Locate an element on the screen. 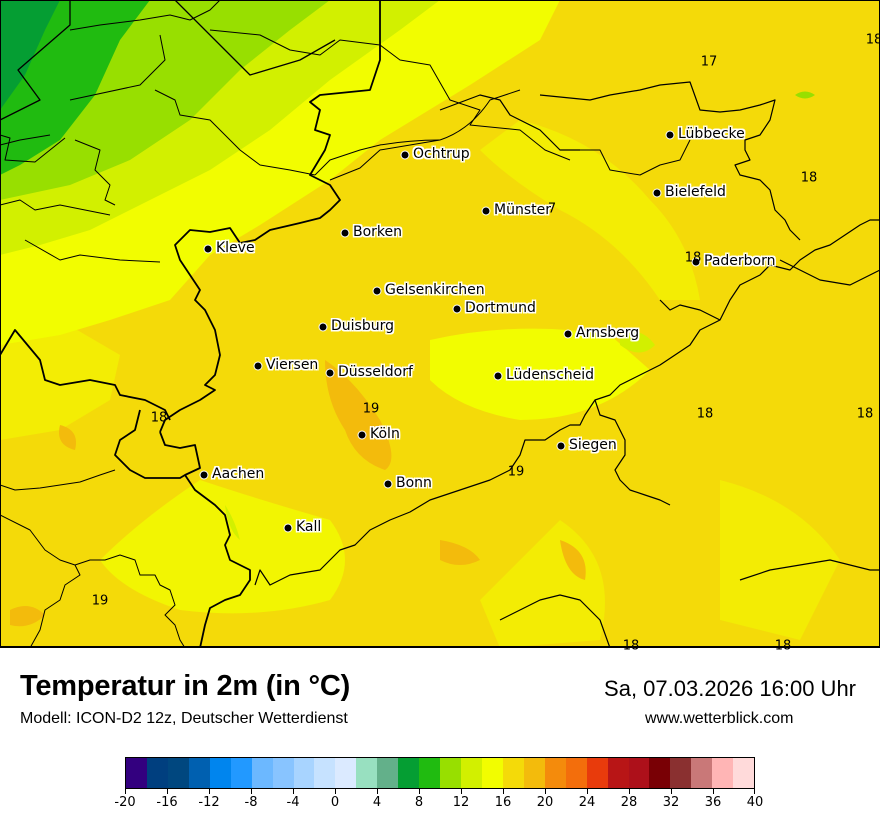 This screenshot has height=830, width=880. colorbar-tick-label: -16 is located at coordinates (167, 802).